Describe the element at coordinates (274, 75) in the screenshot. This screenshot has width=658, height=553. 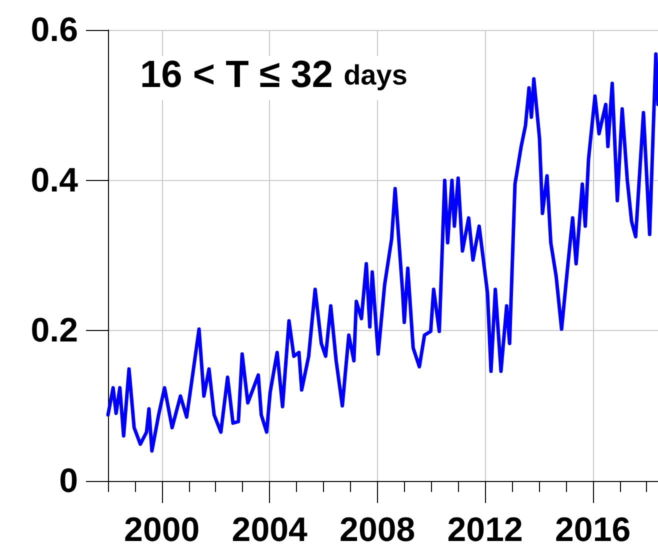
I see `text: 16 < T ≤ 32 days` at that location.